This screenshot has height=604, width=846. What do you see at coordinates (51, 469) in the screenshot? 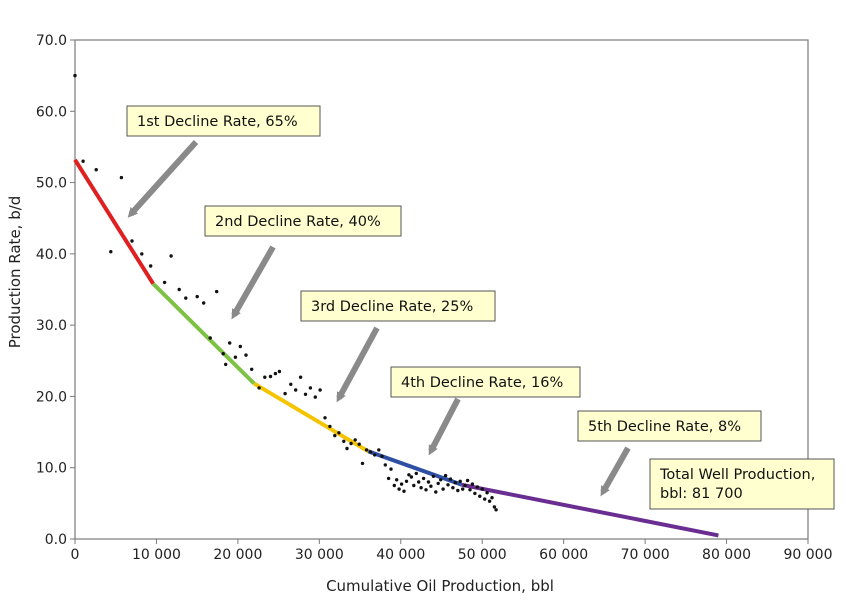
I see `y-tick-label: 10.0` at bounding box center [51, 469].